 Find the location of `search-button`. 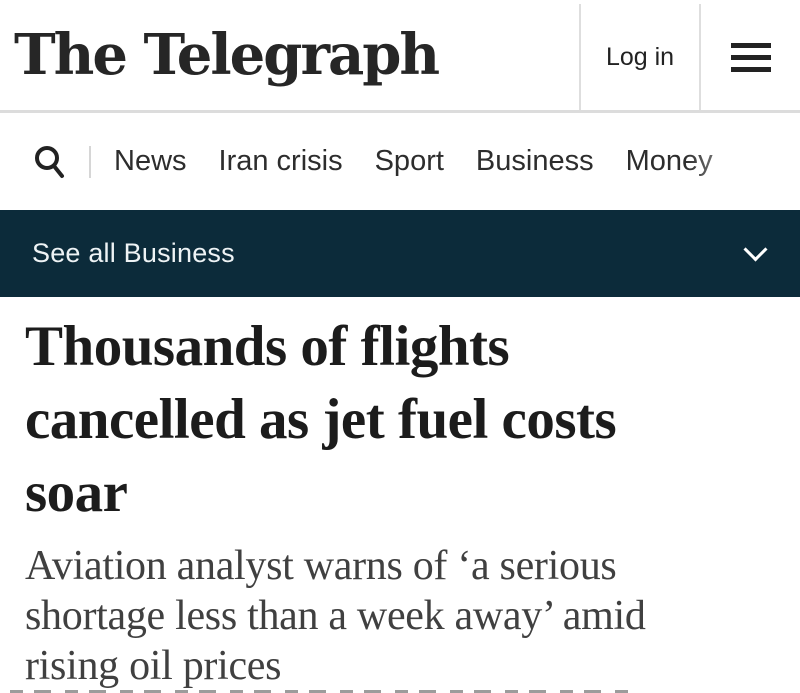

search-button is located at coordinates (50, 162).